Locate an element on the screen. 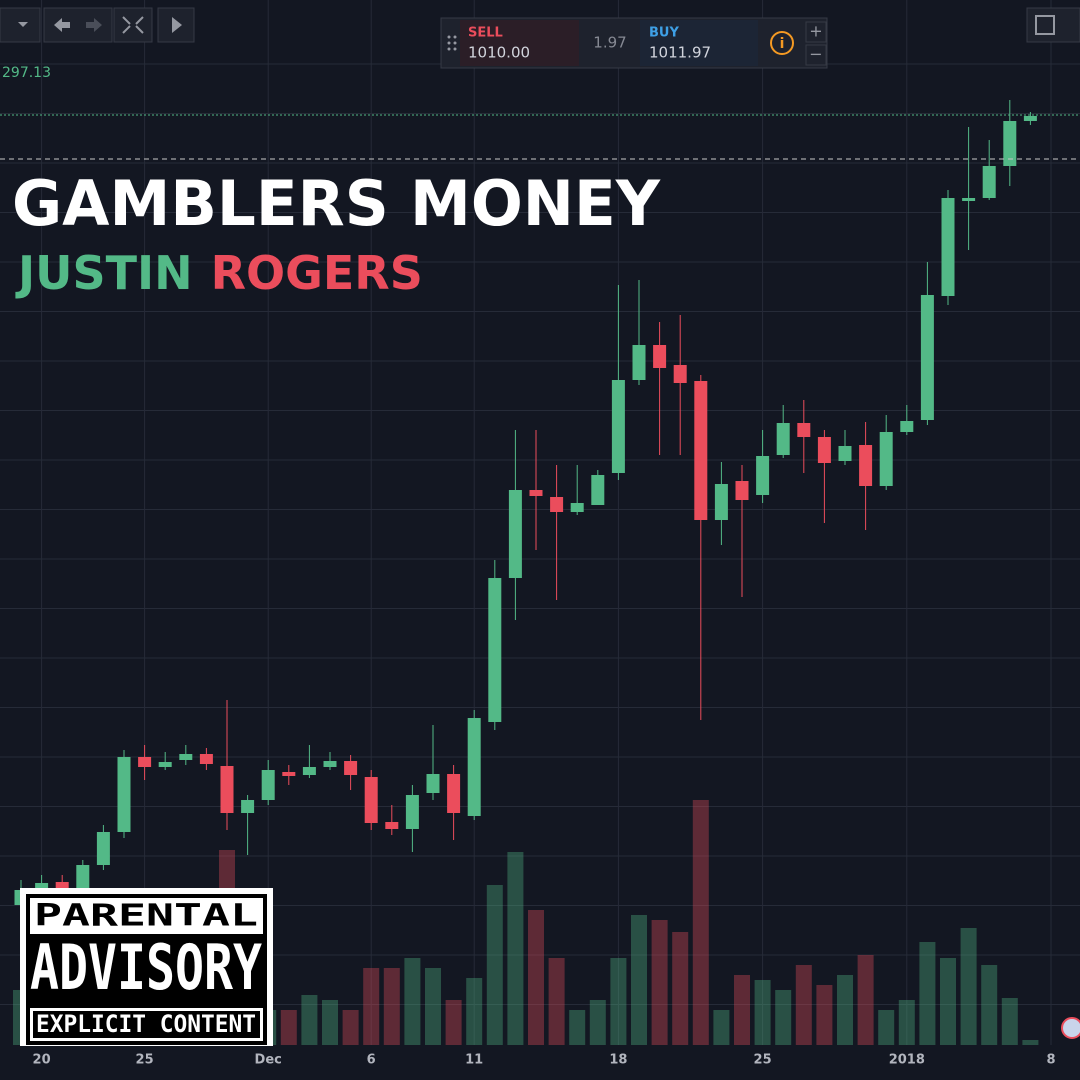  minus-button is located at coordinates (816, 55).